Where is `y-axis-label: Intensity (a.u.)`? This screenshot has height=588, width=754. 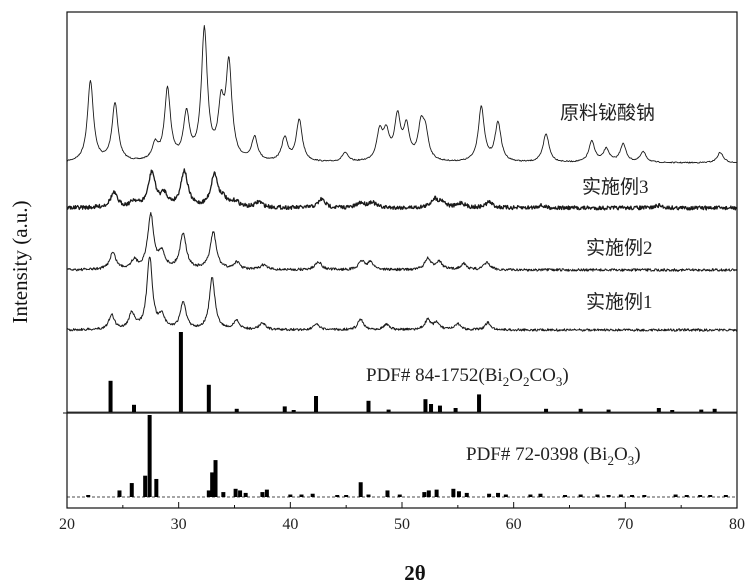
y-axis-label: Intensity (a.u.) is located at coordinates (20, 261).